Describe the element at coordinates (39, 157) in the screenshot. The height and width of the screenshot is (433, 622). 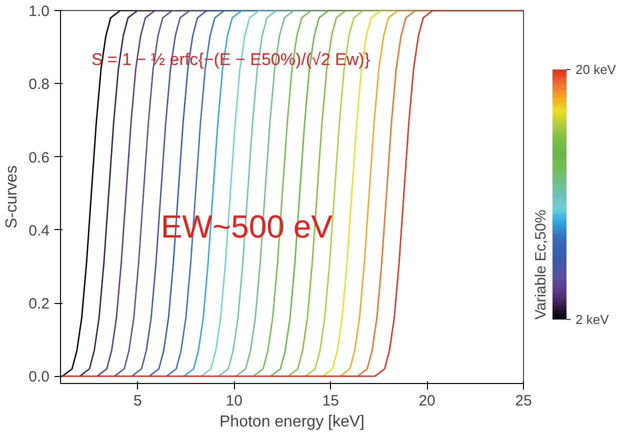
I see `y-tick-label: 0.6` at that location.